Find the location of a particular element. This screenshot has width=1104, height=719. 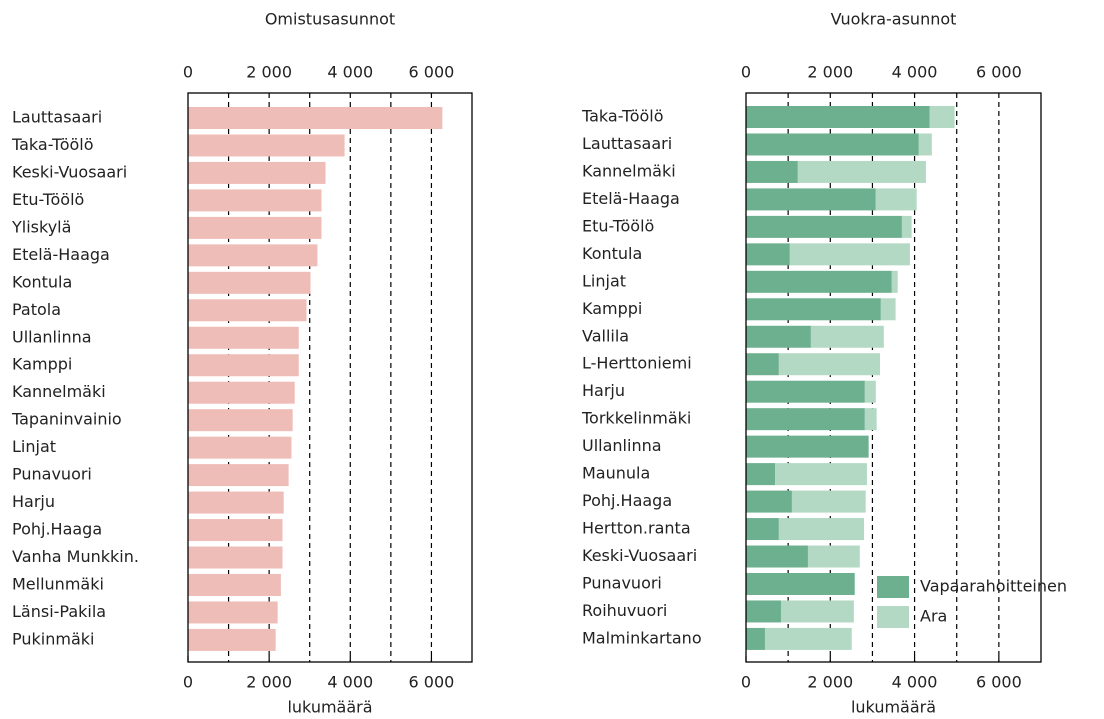

chart-title: Omistusasunnot is located at coordinates (330, 19).